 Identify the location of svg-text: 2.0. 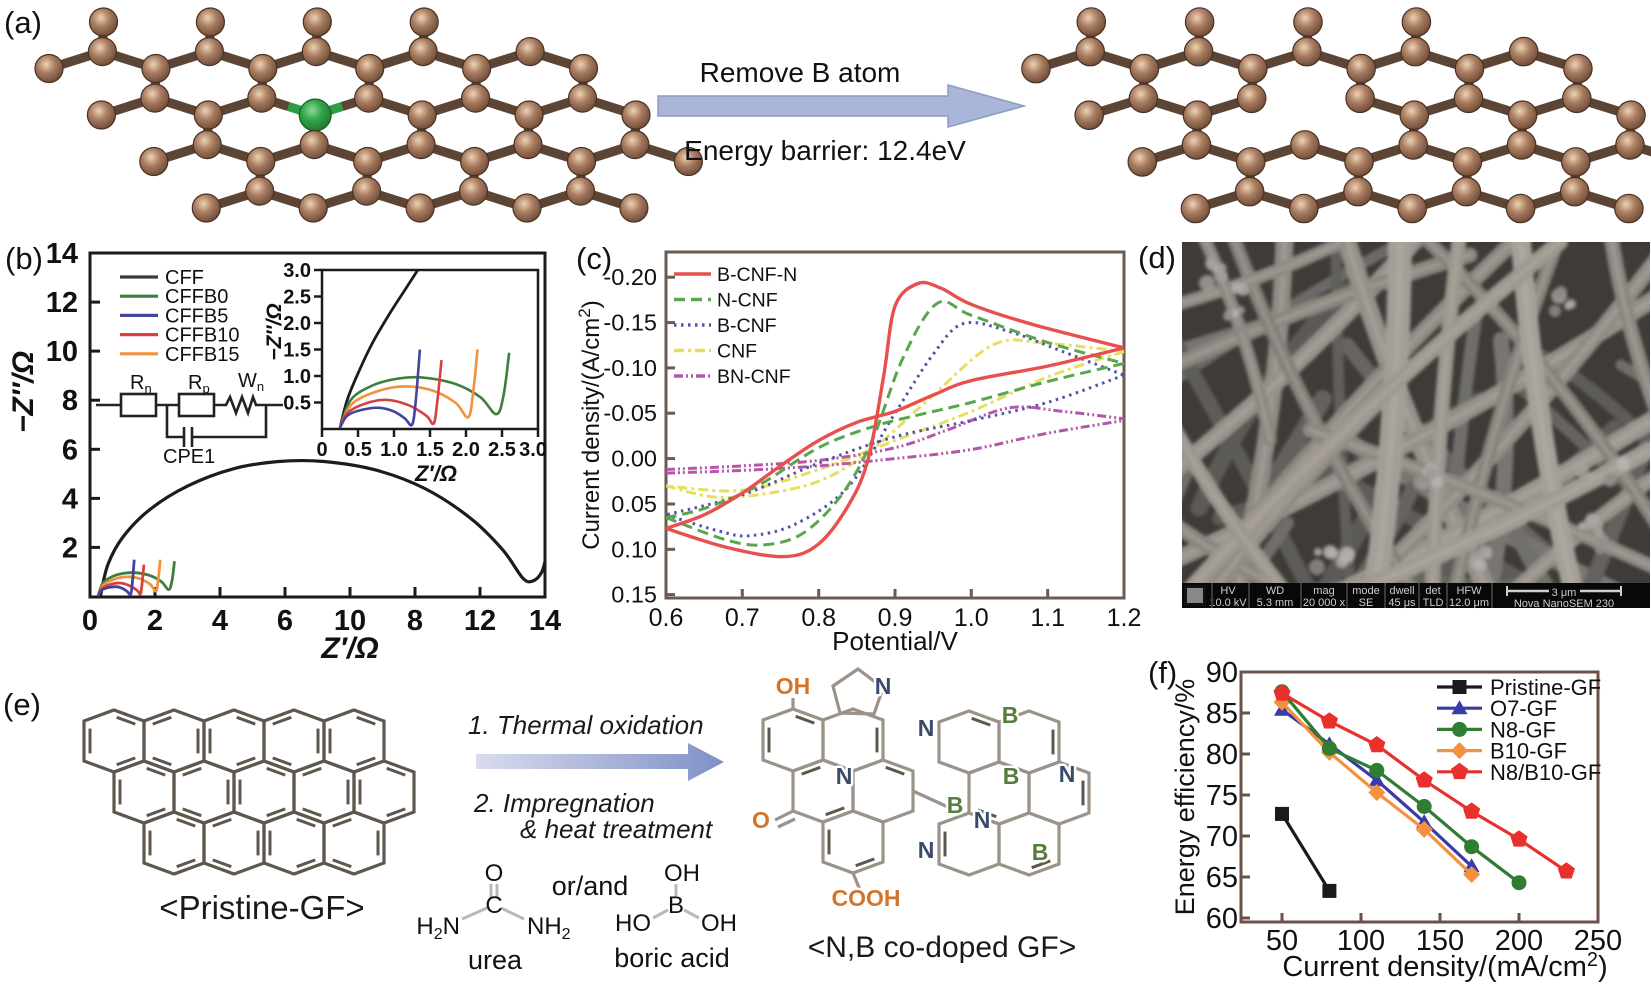
(466, 450).